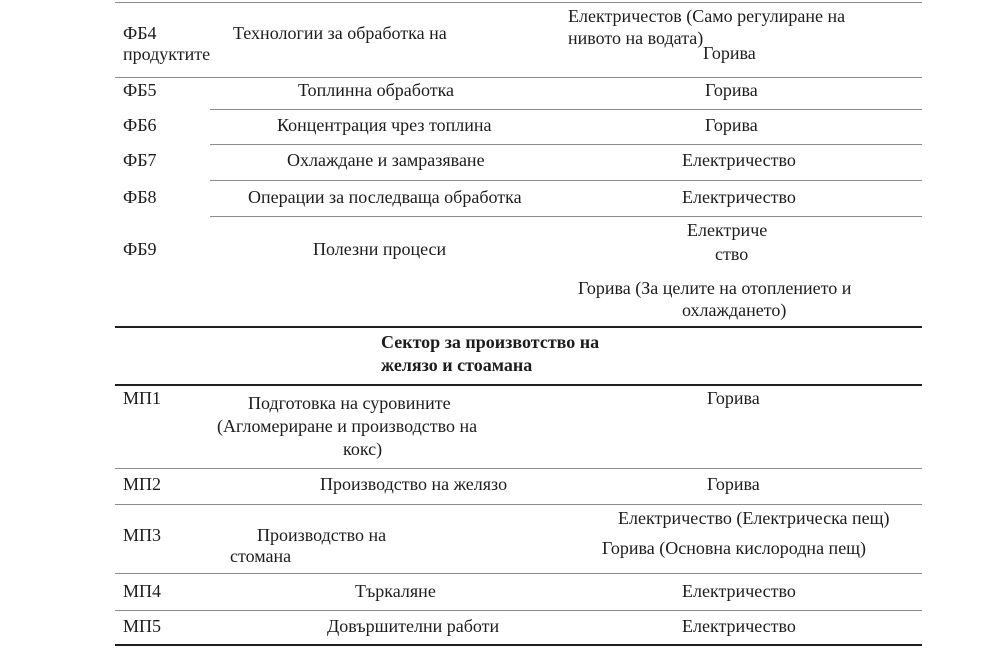 The width and height of the screenshot is (981, 648). Describe the element at coordinates (518, 468) in the screenshot. I see `row-rule-mp1-mp2` at that location.